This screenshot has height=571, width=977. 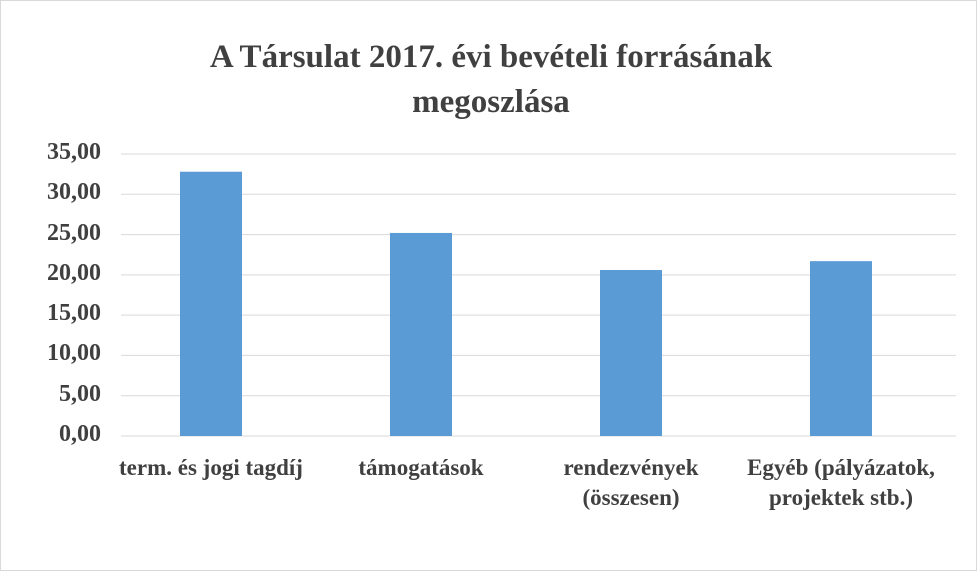 What do you see at coordinates (421, 467) in the screenshot?
I see `x-tick-label: támogatások` at bounding box center [421, 467].